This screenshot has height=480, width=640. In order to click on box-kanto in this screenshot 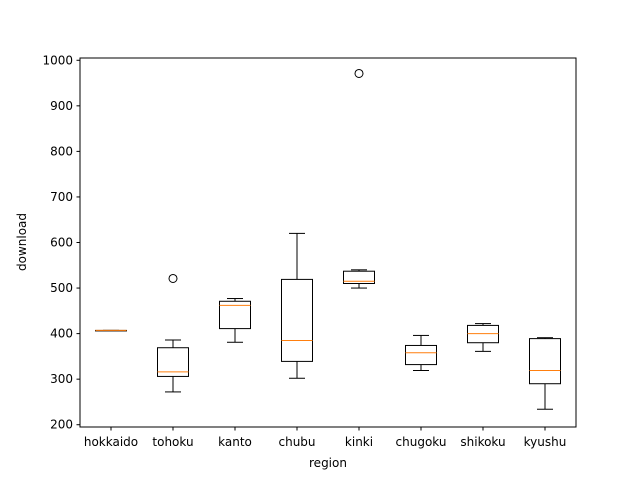, I will do `click(235, 320)`.